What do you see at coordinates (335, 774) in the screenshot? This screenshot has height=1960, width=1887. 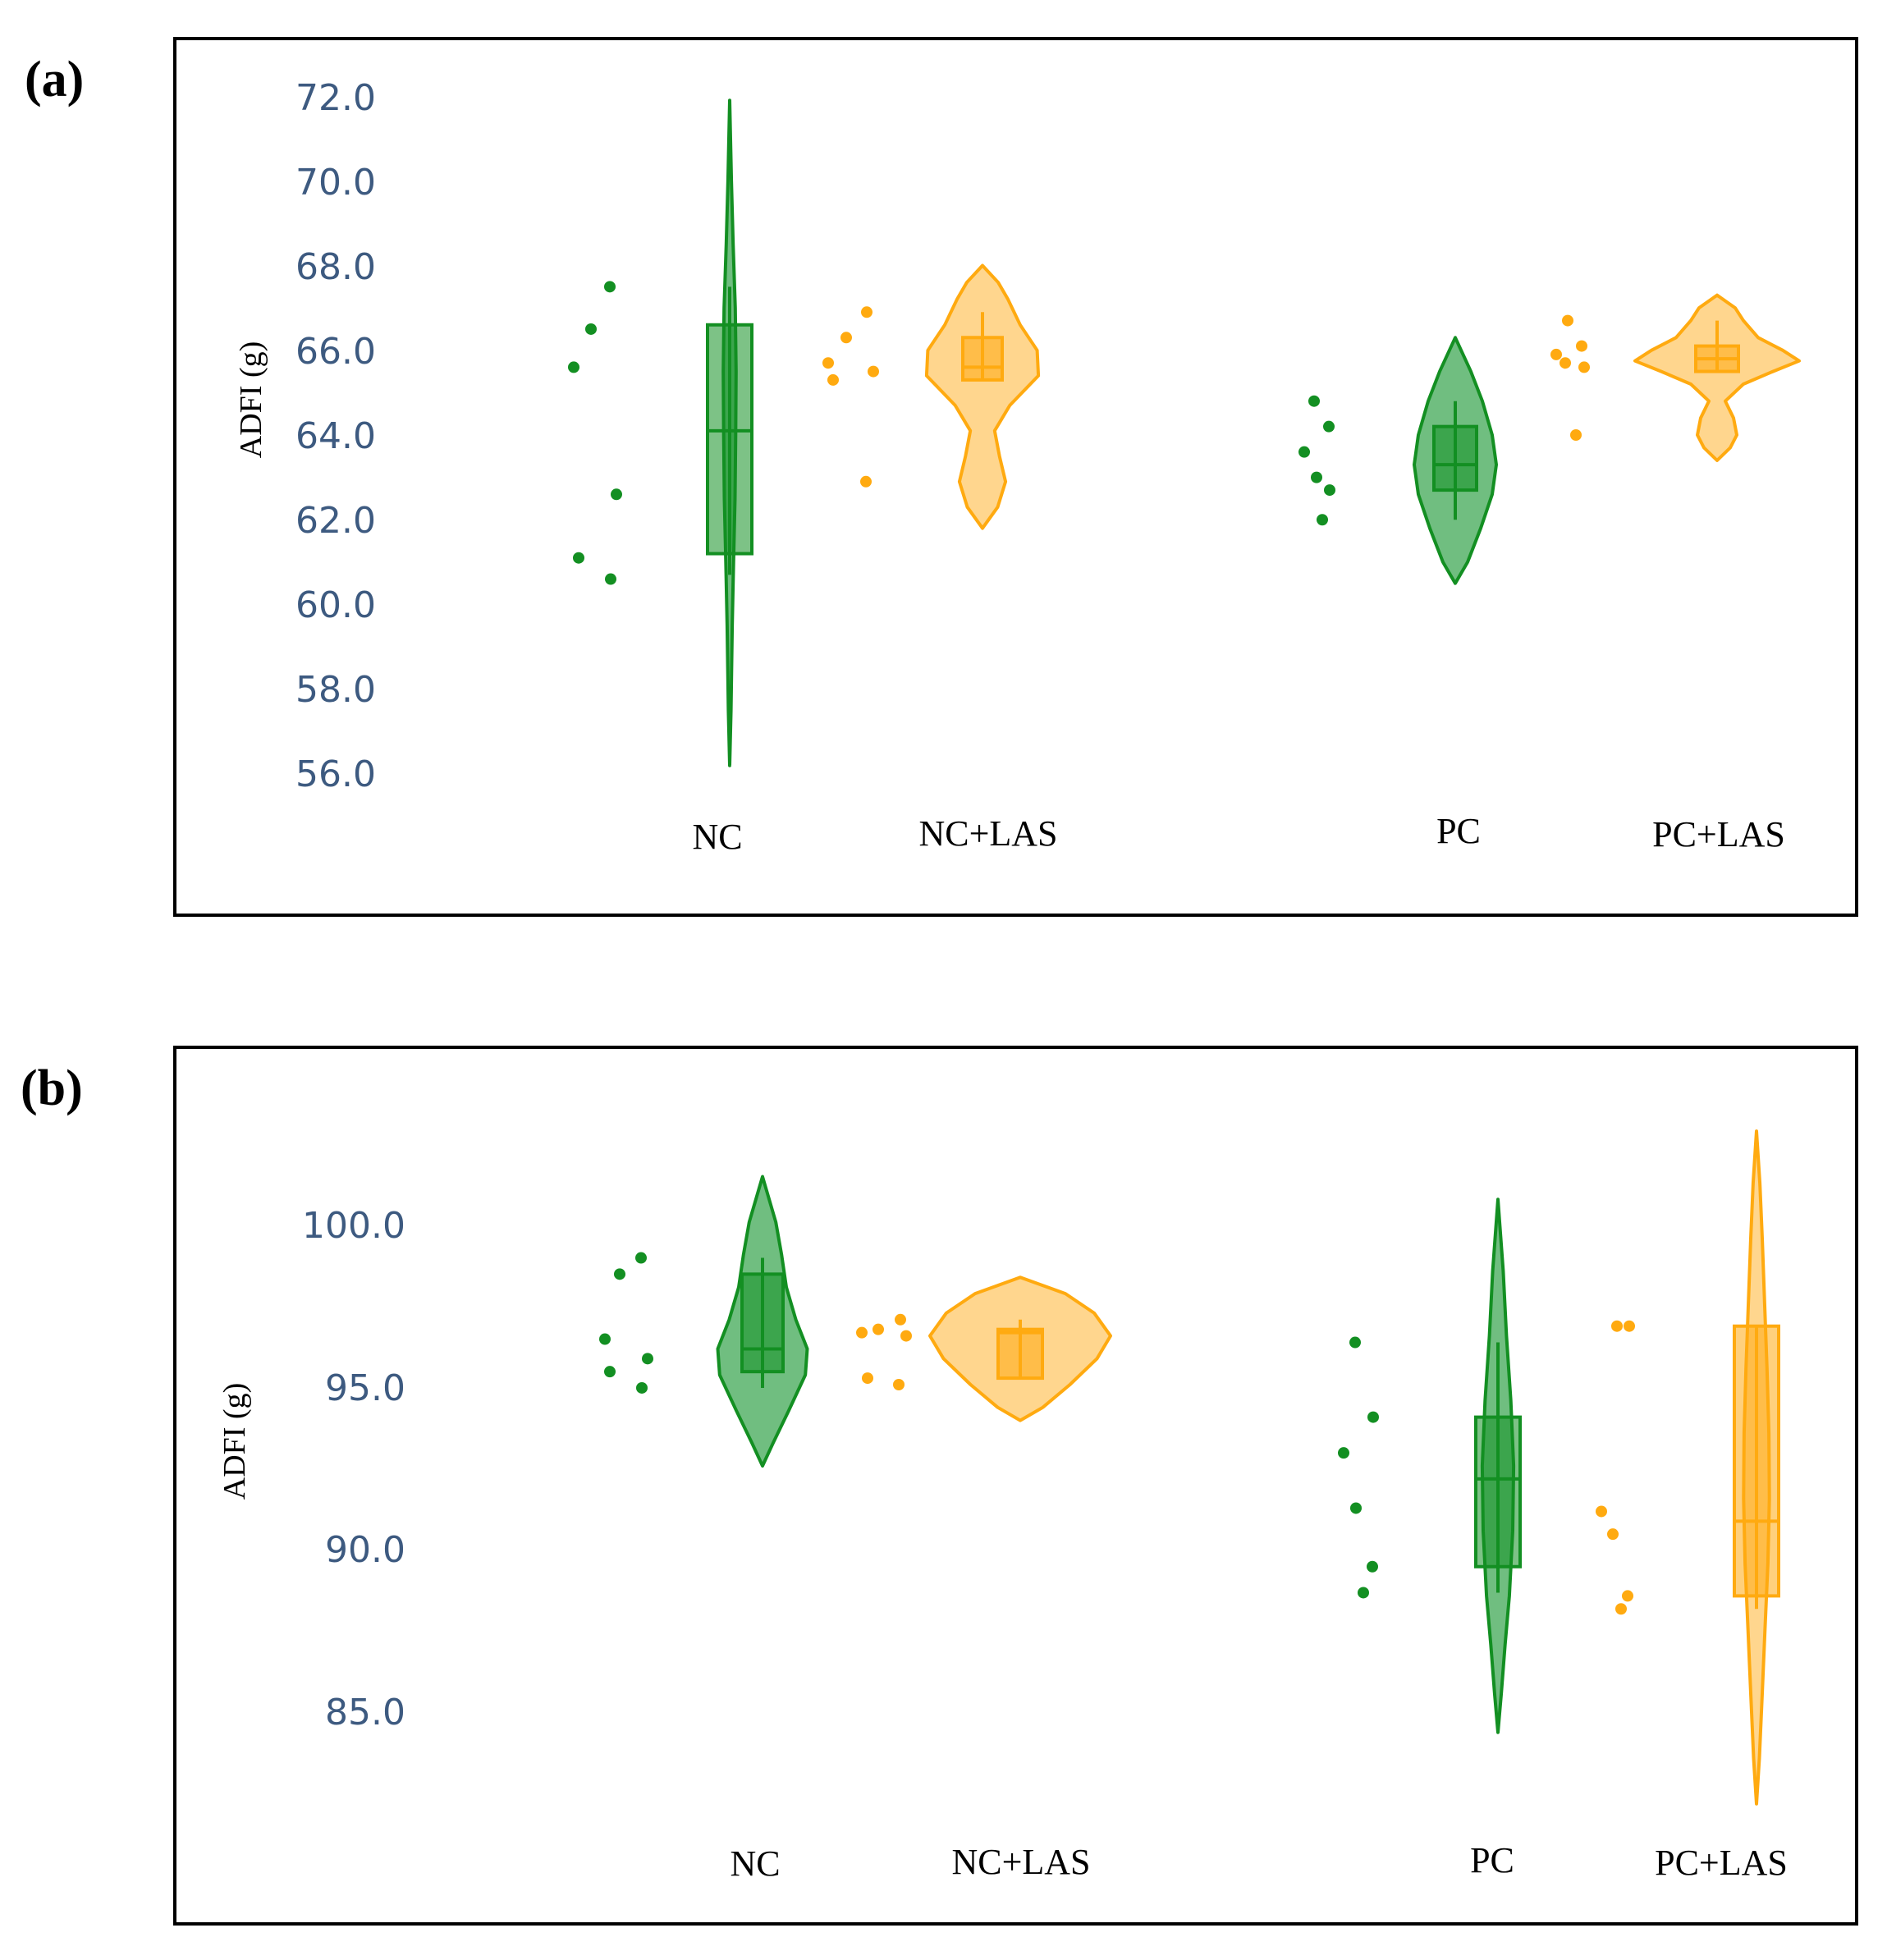 I see `panel-a-y-tick: 56.0` at bounding box center [335, 774].